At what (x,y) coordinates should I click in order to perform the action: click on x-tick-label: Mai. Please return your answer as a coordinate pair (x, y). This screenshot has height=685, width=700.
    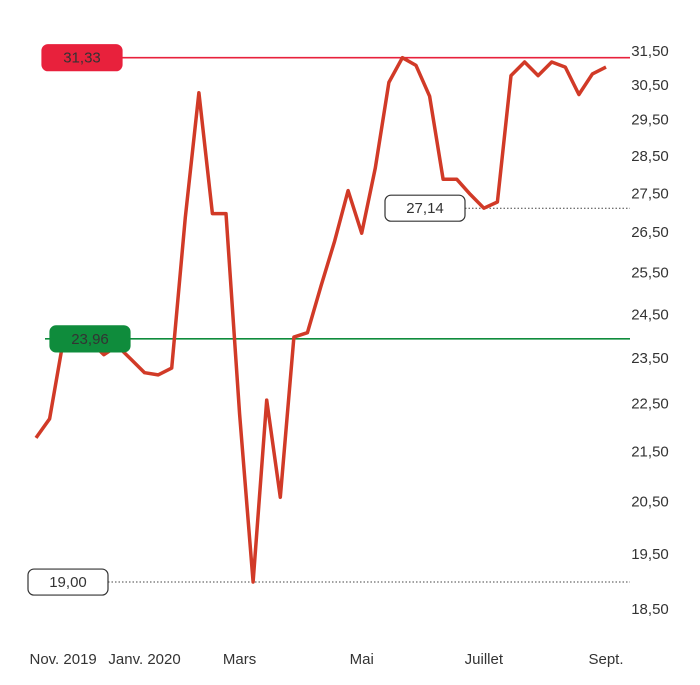
    Looking at the image, I should click on (362, 659).